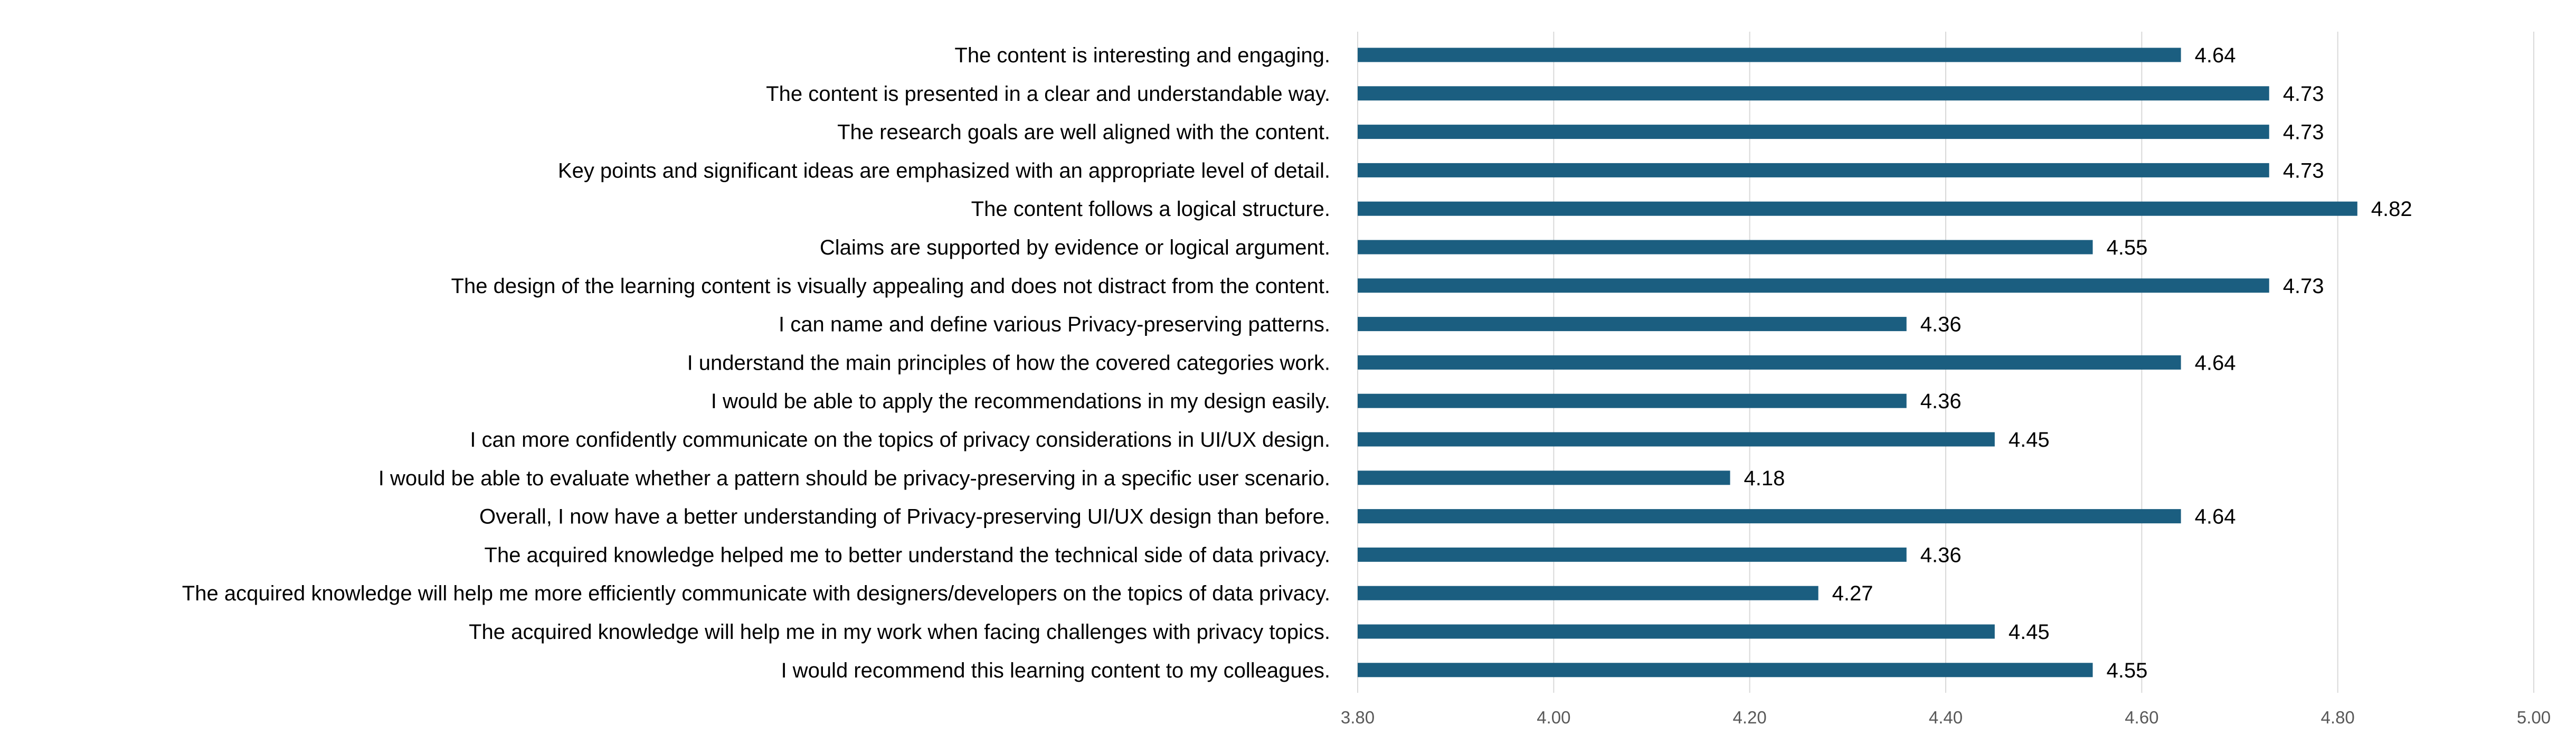 The width and height of the screenshot is (2576, 753). What do you see at coordinates (1553, 718) in the screenshot?
I see `x-tick-label: 4.00` at bounding box center [1553, 718].